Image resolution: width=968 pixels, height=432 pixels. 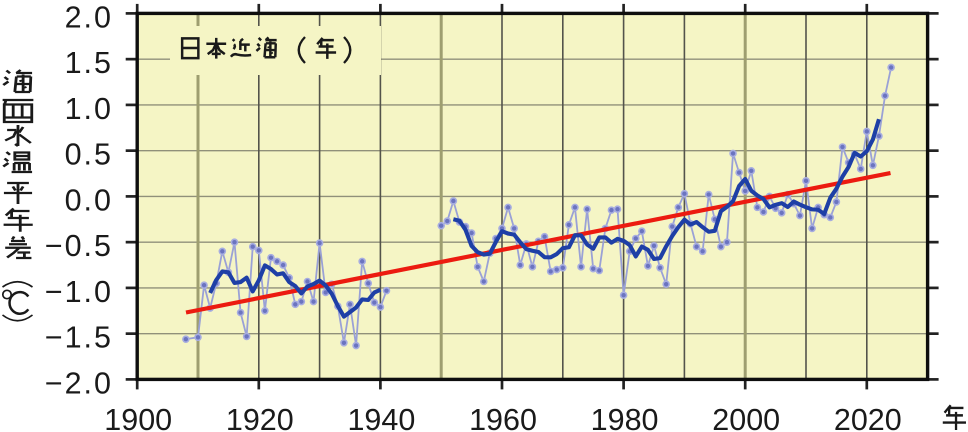 What do you see at coordinates (89, 155) in the screenshot?
I see `svg-text: 0.5` at bounding box center [89, 155].